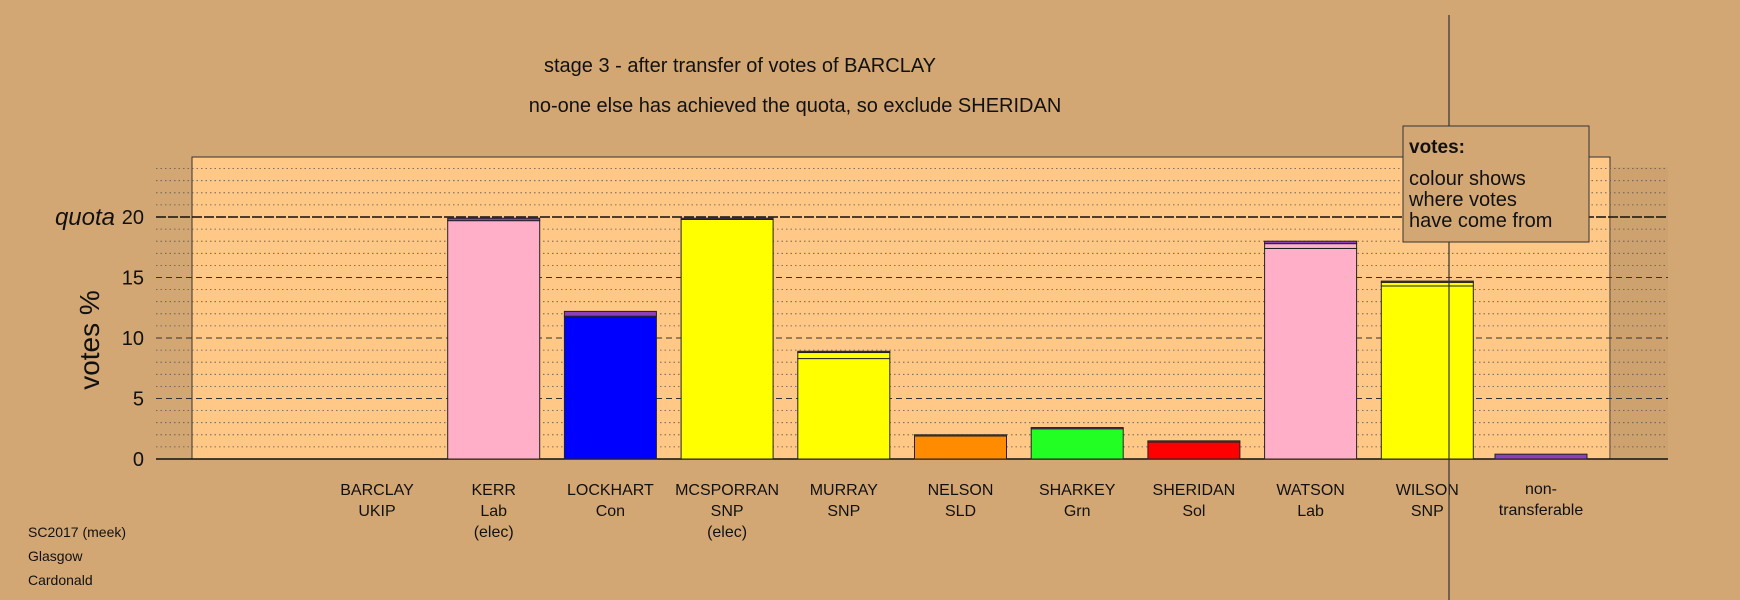 This screenshot has height=600, width=1740. What do you see at coordinates (133, 339) in the screenshot?
I see `y-tick-label: 10` at bounding box center [133, 339].